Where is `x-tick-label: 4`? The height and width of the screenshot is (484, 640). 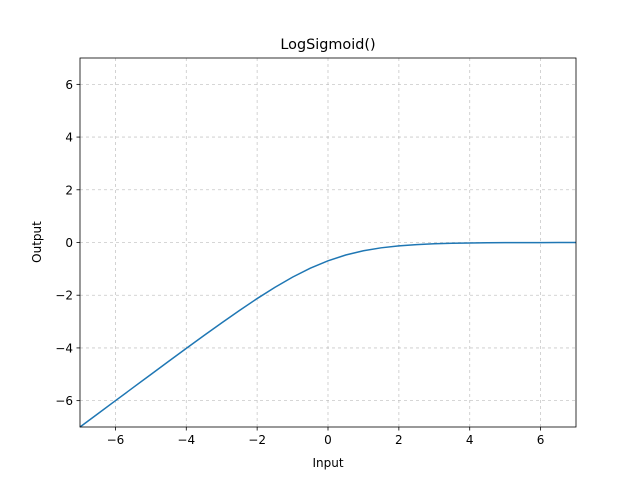 x-tick-label: 4 is located at coordinates (470, 440).